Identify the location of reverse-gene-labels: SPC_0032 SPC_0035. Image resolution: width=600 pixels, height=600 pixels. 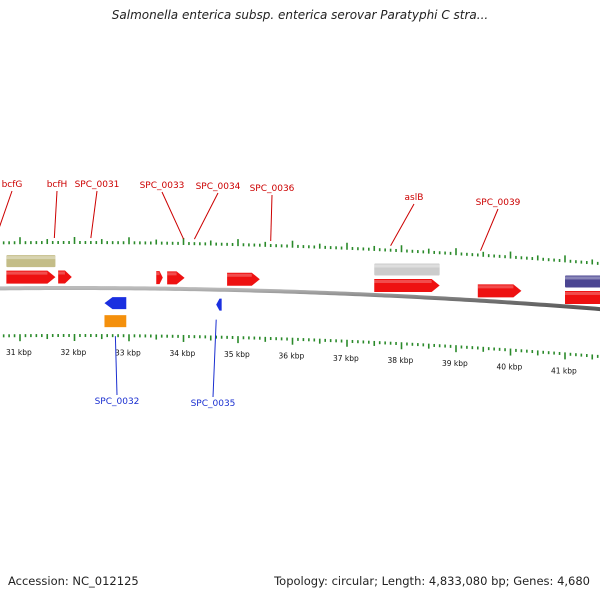
(165, 364).